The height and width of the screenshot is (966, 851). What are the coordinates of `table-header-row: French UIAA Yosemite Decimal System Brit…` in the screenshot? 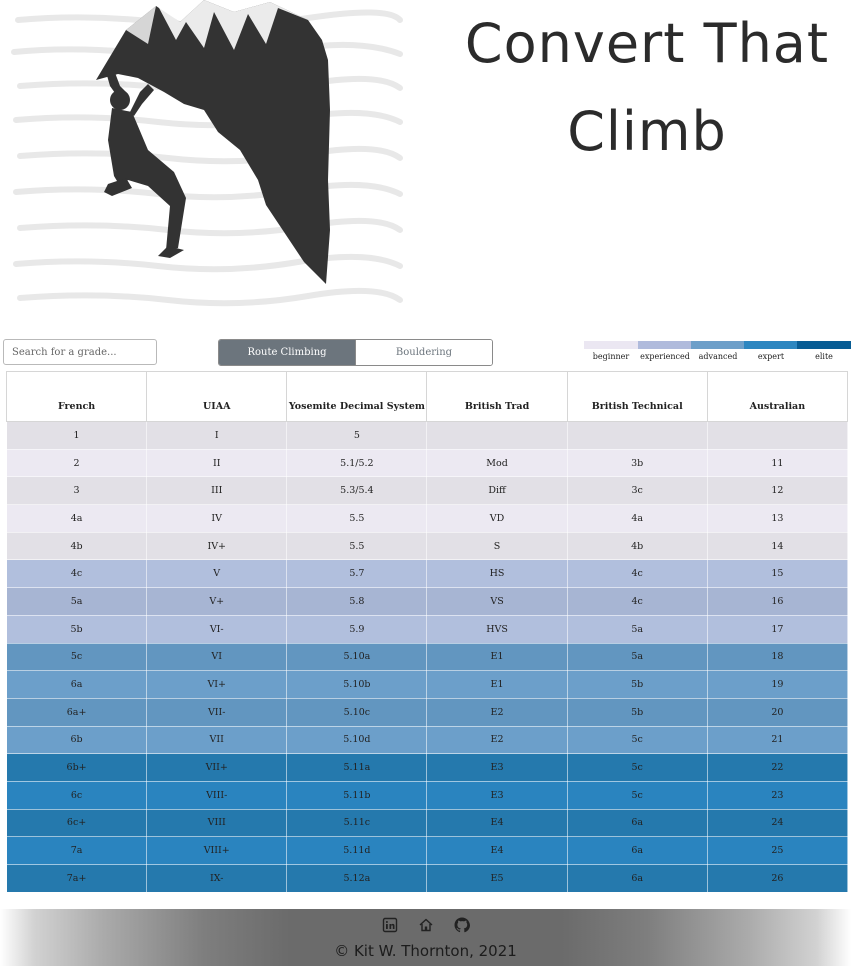 It's located at (427, 396).